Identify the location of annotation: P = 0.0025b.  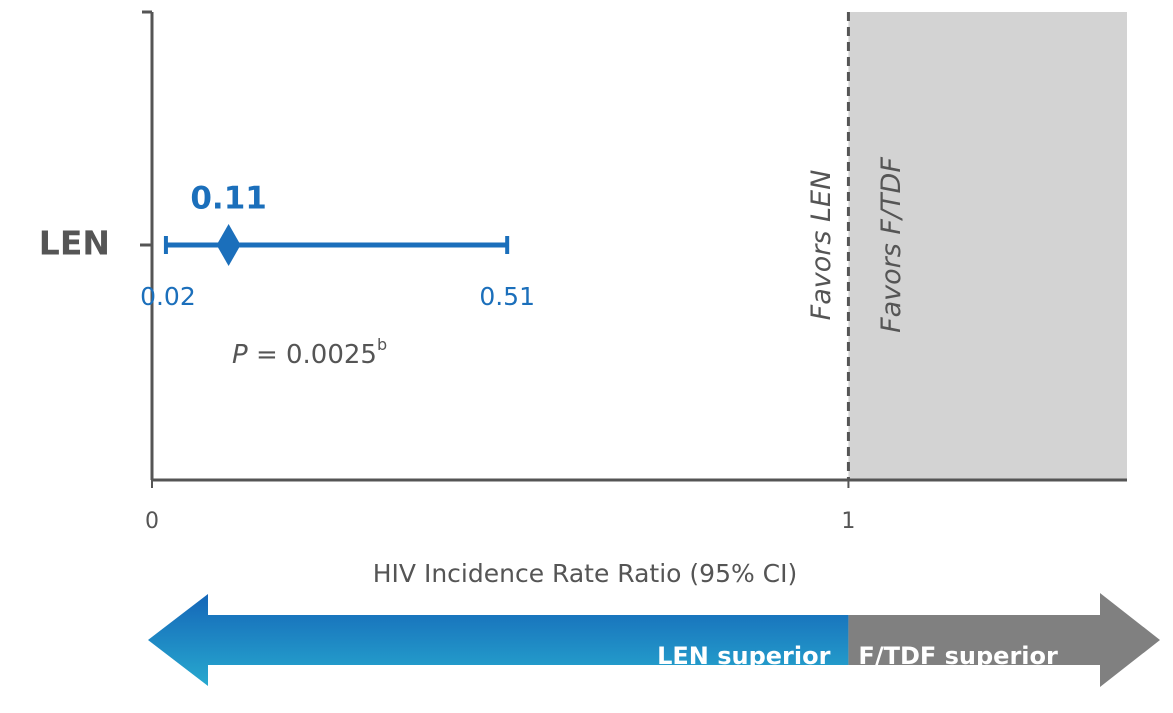
(309, 352).